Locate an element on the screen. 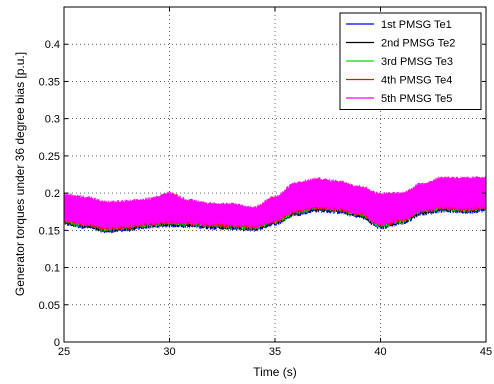 Image resolution: width=494 pixels, height=384 pixels. legend-label-1: 1st PMSG Te1 is located at coordinates (416, 25).